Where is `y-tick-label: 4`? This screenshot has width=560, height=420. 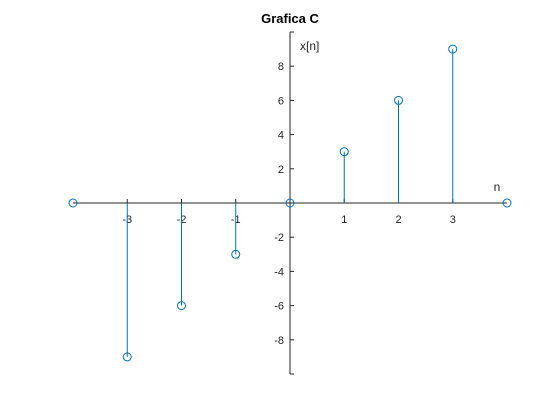 y-tick-label: 4 is located at coordinates (281, 136).